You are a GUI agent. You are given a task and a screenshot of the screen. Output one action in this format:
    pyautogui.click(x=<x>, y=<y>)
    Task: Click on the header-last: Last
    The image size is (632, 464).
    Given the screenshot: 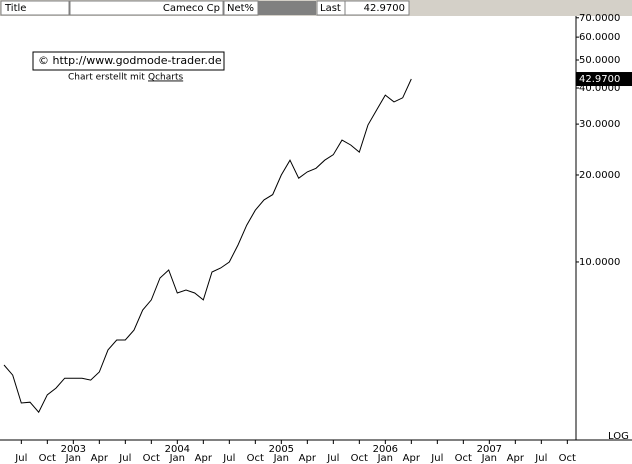 What is the action you would take?
    pyautogui.click(x=330, y=8)
    